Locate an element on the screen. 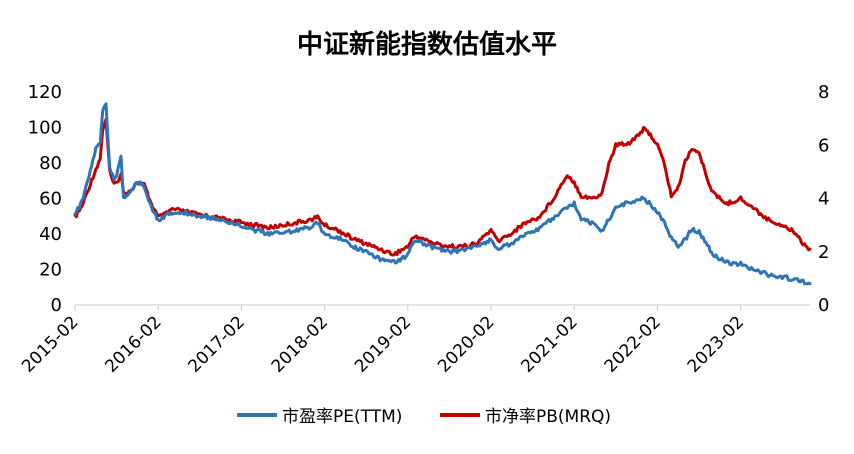  right-y-tick-label: 0 is located at coordinates (823, 305).